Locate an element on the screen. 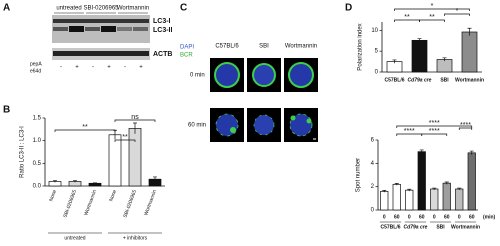  y-tick-label: 1.0 is located at coordinates (37, 141).